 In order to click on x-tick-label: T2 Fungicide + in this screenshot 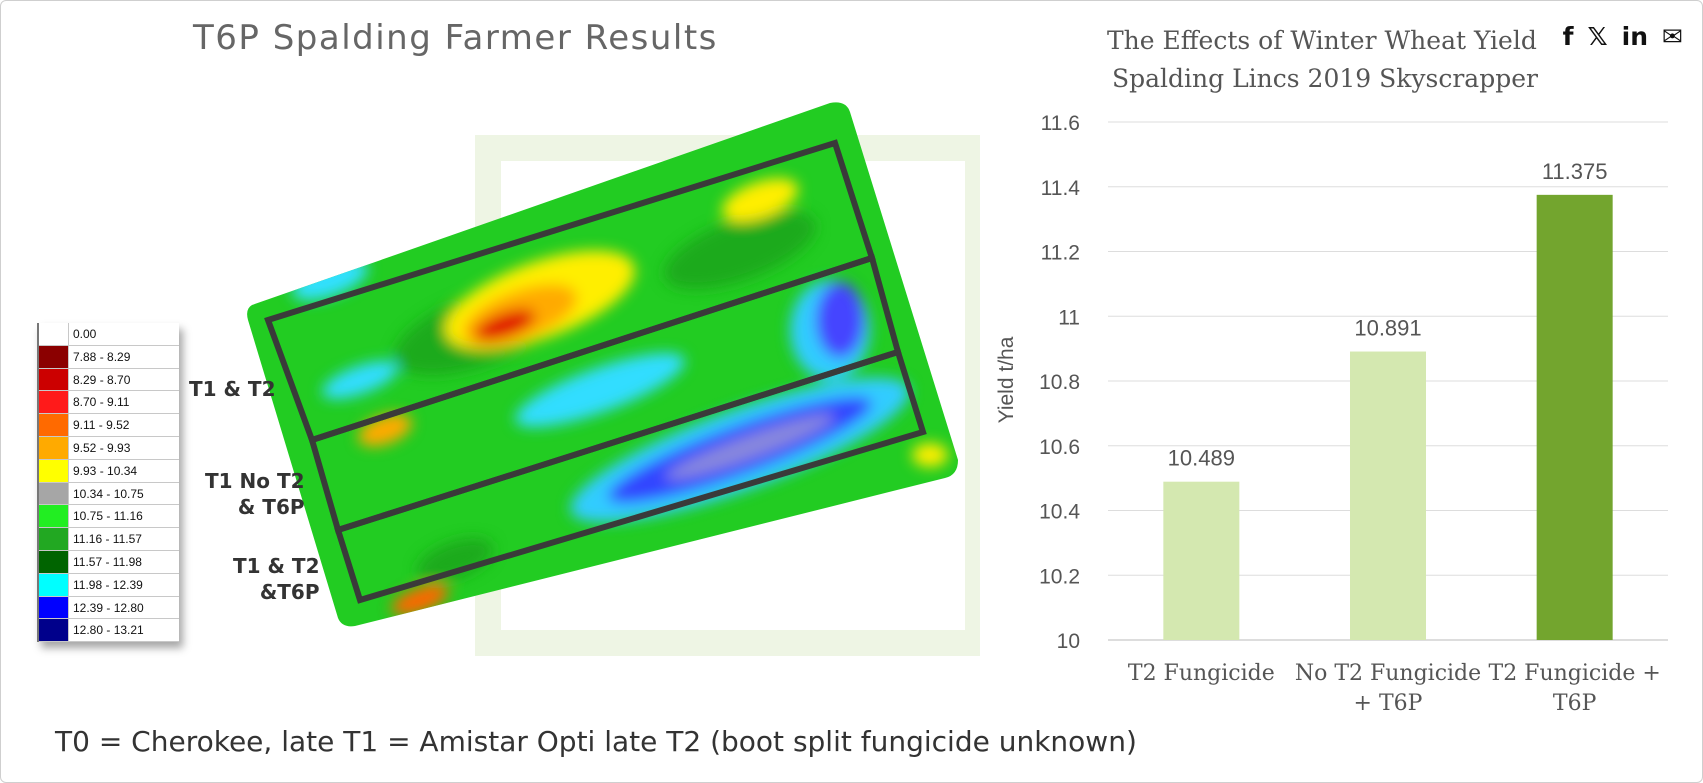, I will do `click(1575, 673)`.